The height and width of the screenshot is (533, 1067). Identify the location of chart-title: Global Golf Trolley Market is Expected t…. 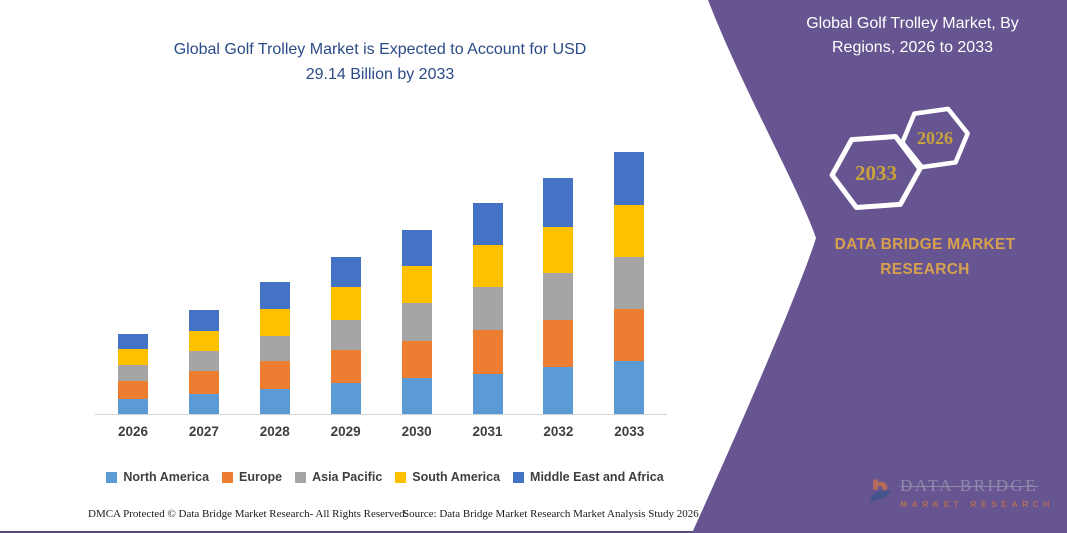
(380, 63).